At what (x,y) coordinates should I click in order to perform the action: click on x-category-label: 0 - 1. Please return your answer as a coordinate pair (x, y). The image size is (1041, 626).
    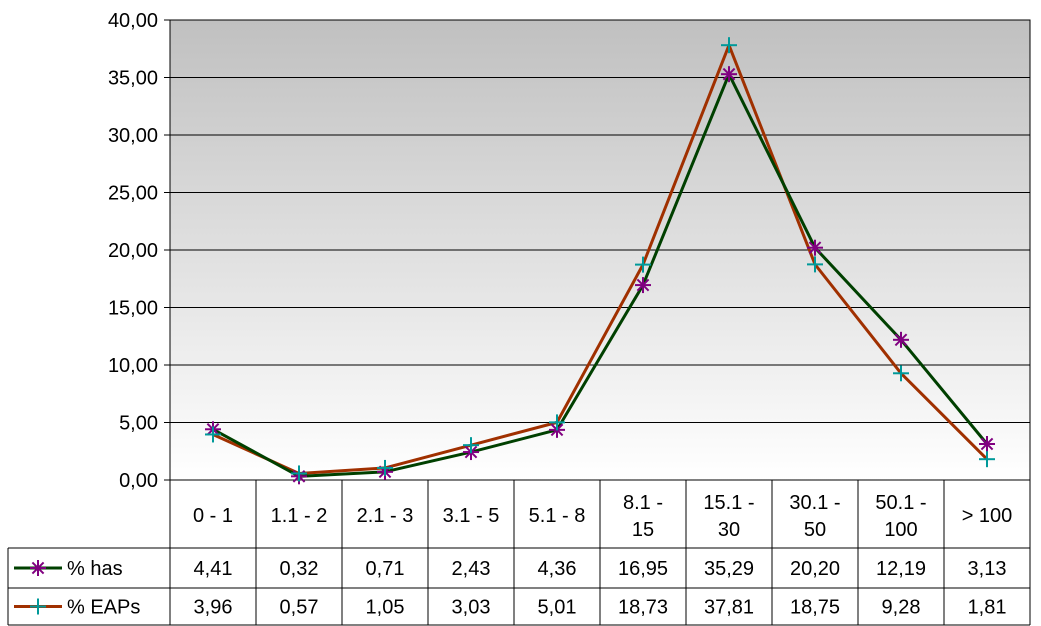
    Looking at the image, I should click on (213, 516).